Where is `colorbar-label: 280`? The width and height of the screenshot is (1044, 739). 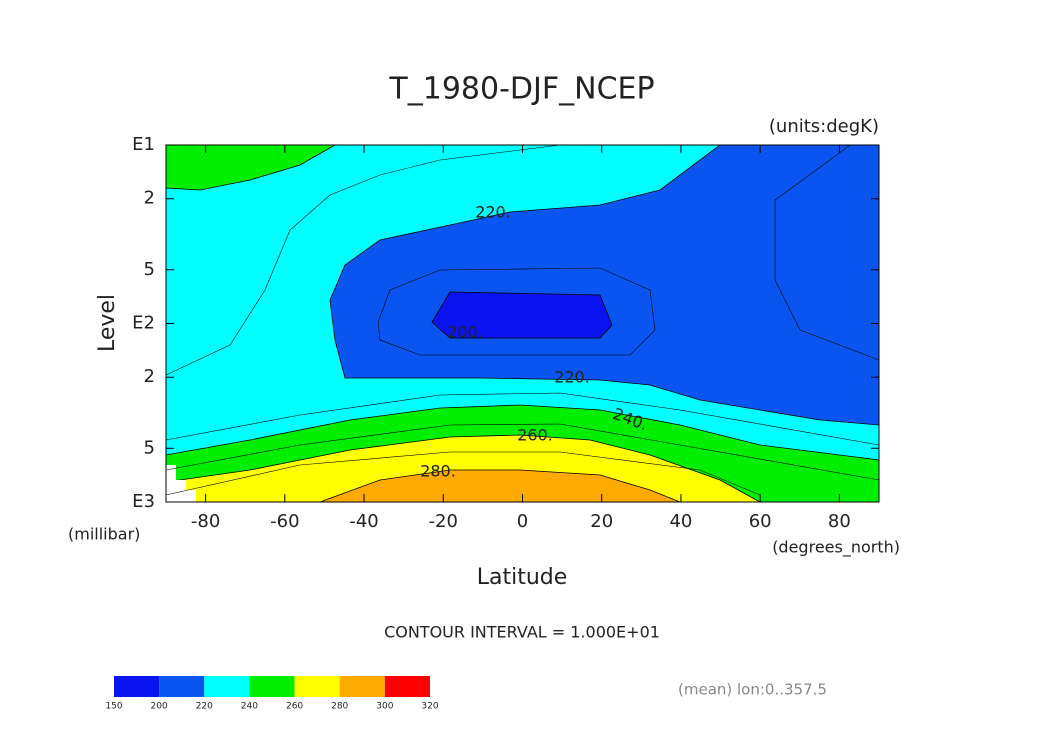 colorbar-label: 280 is located at coordinates (339, 707).